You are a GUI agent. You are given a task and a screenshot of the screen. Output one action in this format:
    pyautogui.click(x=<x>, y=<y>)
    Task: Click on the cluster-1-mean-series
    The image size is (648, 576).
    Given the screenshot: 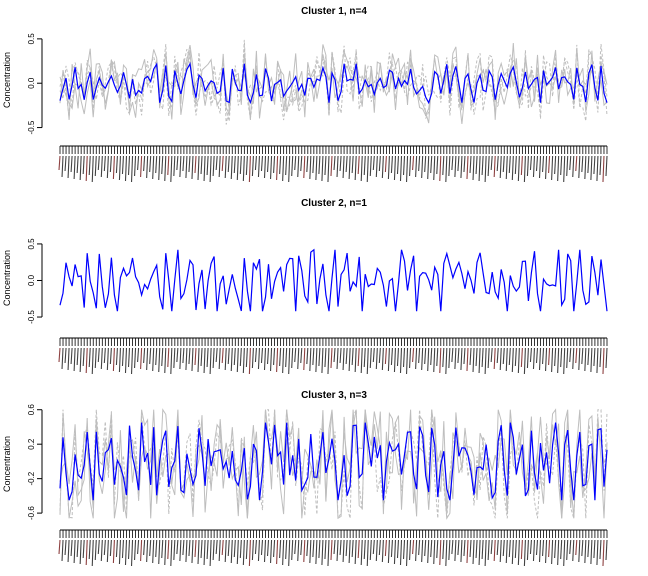 What is the action you would take?
    pyautogui.click(x=333, y=83)
    